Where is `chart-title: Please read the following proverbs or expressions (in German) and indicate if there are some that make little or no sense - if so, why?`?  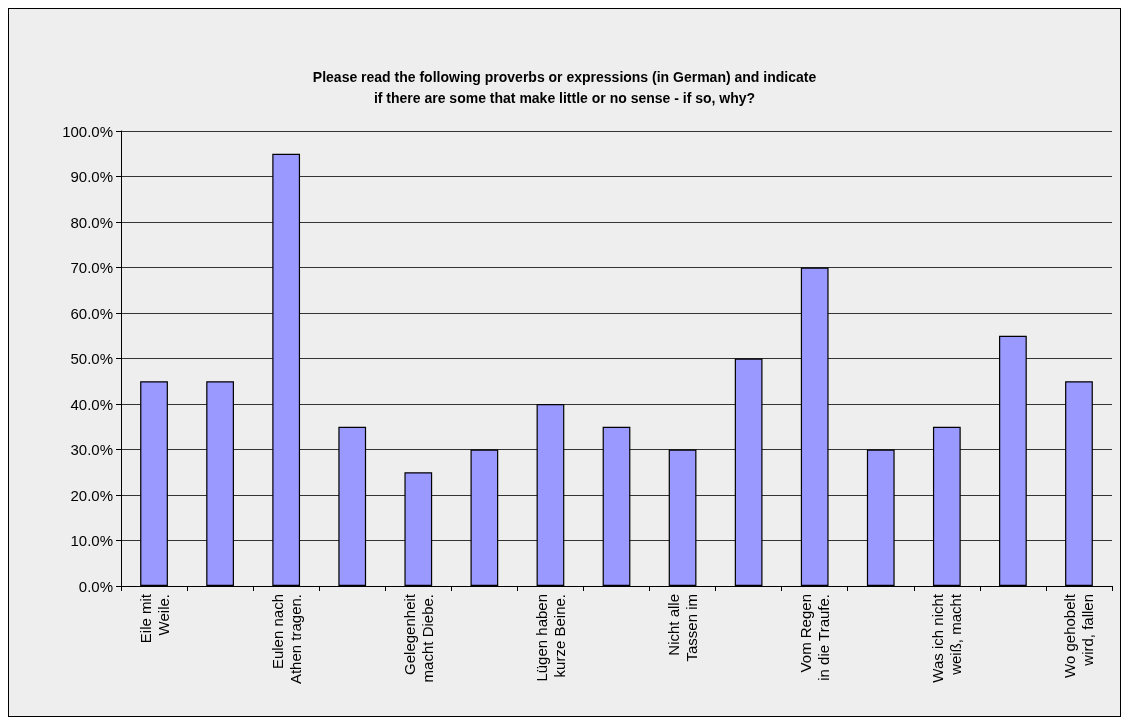
chart-title: Please read the following proverbs or expressions (in German) and indicate if there are some that make little or no sense - if so, why? is located at coordinates (564, 87).